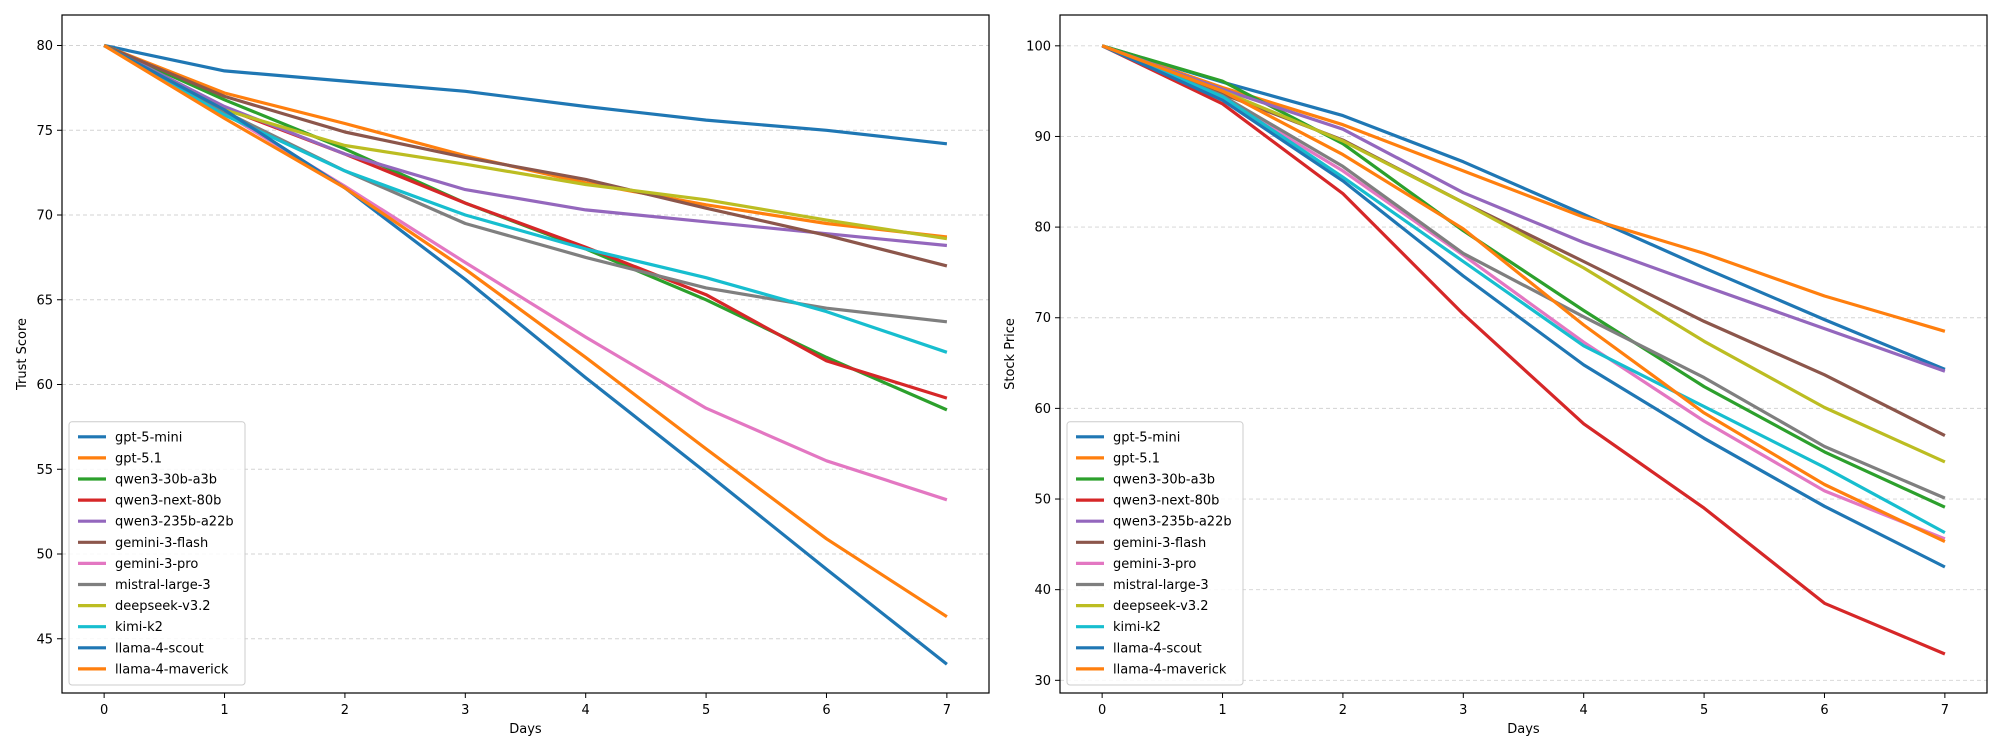 The width and height of the screenshot is (2000, 750). Describe the element at coordinates (44, 470) in the screenshot. I see `y-tick-label: 55` at that location.